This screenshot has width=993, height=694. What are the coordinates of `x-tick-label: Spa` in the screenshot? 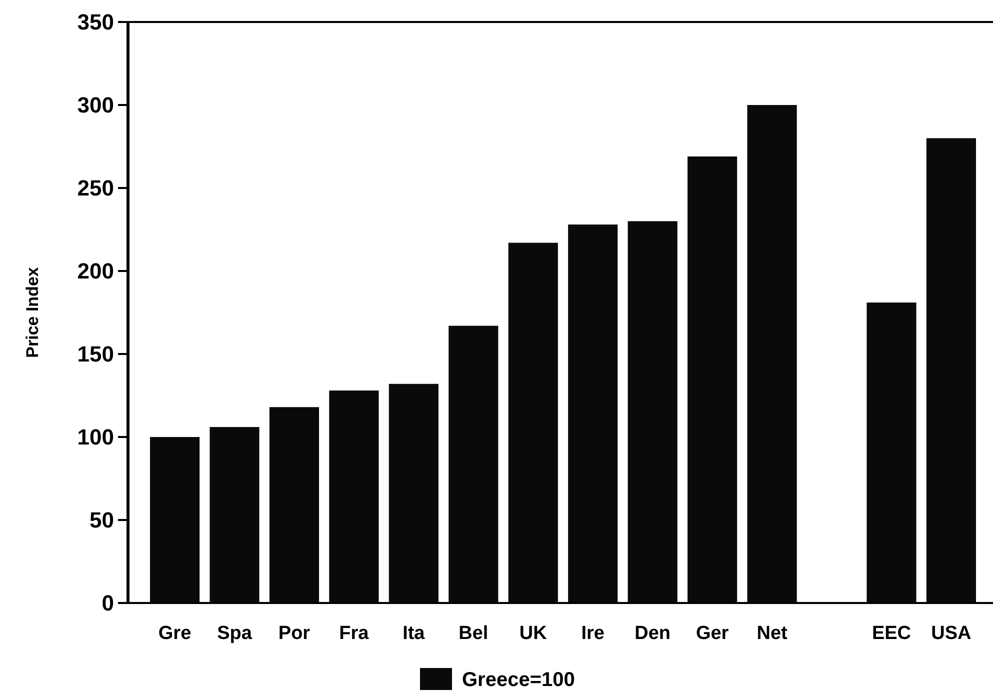 It's located at (234, 633).